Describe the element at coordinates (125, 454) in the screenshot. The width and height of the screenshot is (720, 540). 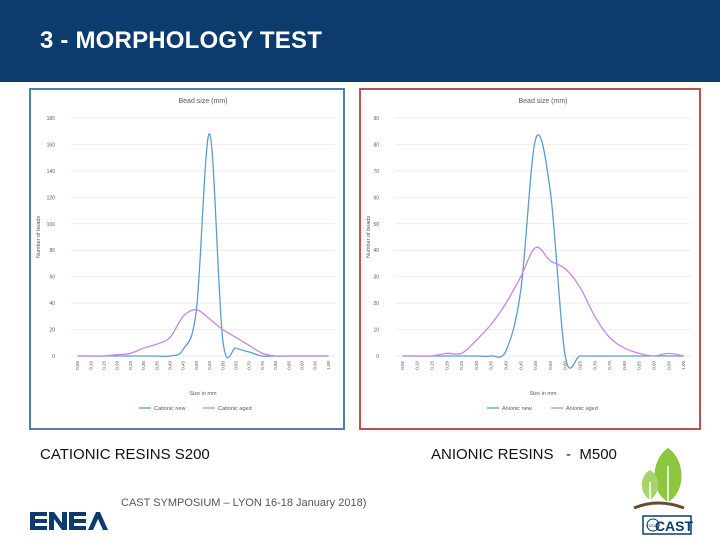
I see `cationic-caption: CATIONIC RESINS S200` at that location.